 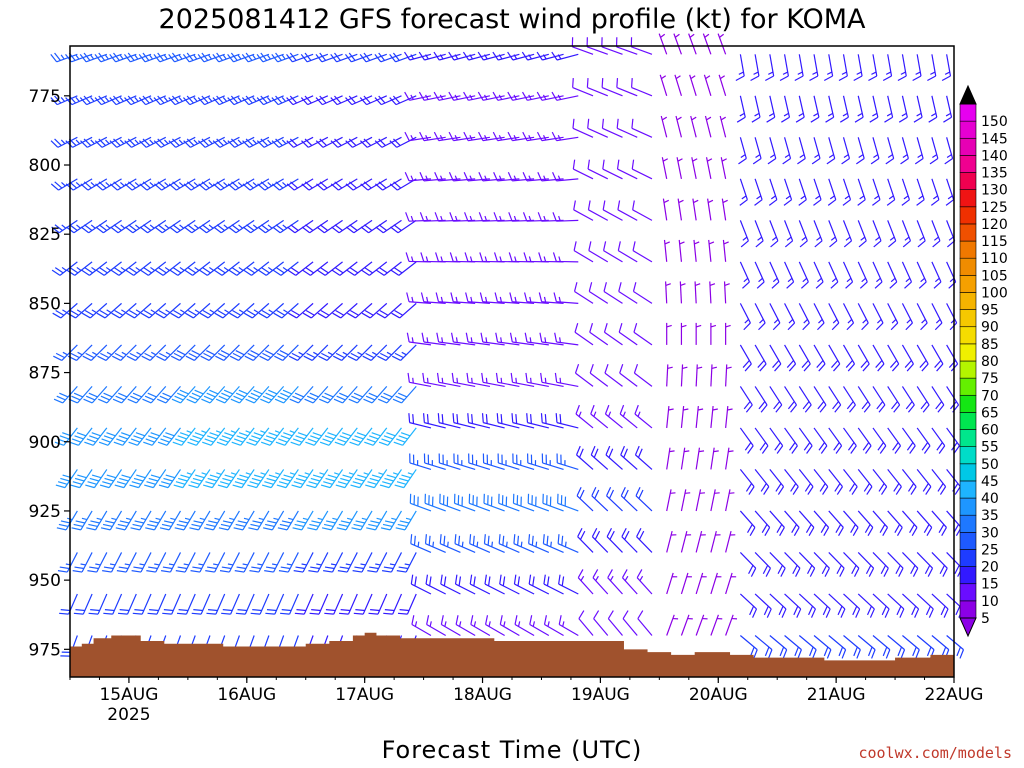 I want to click on colorbar-tick-label: 100, so click(x=994, y=293).